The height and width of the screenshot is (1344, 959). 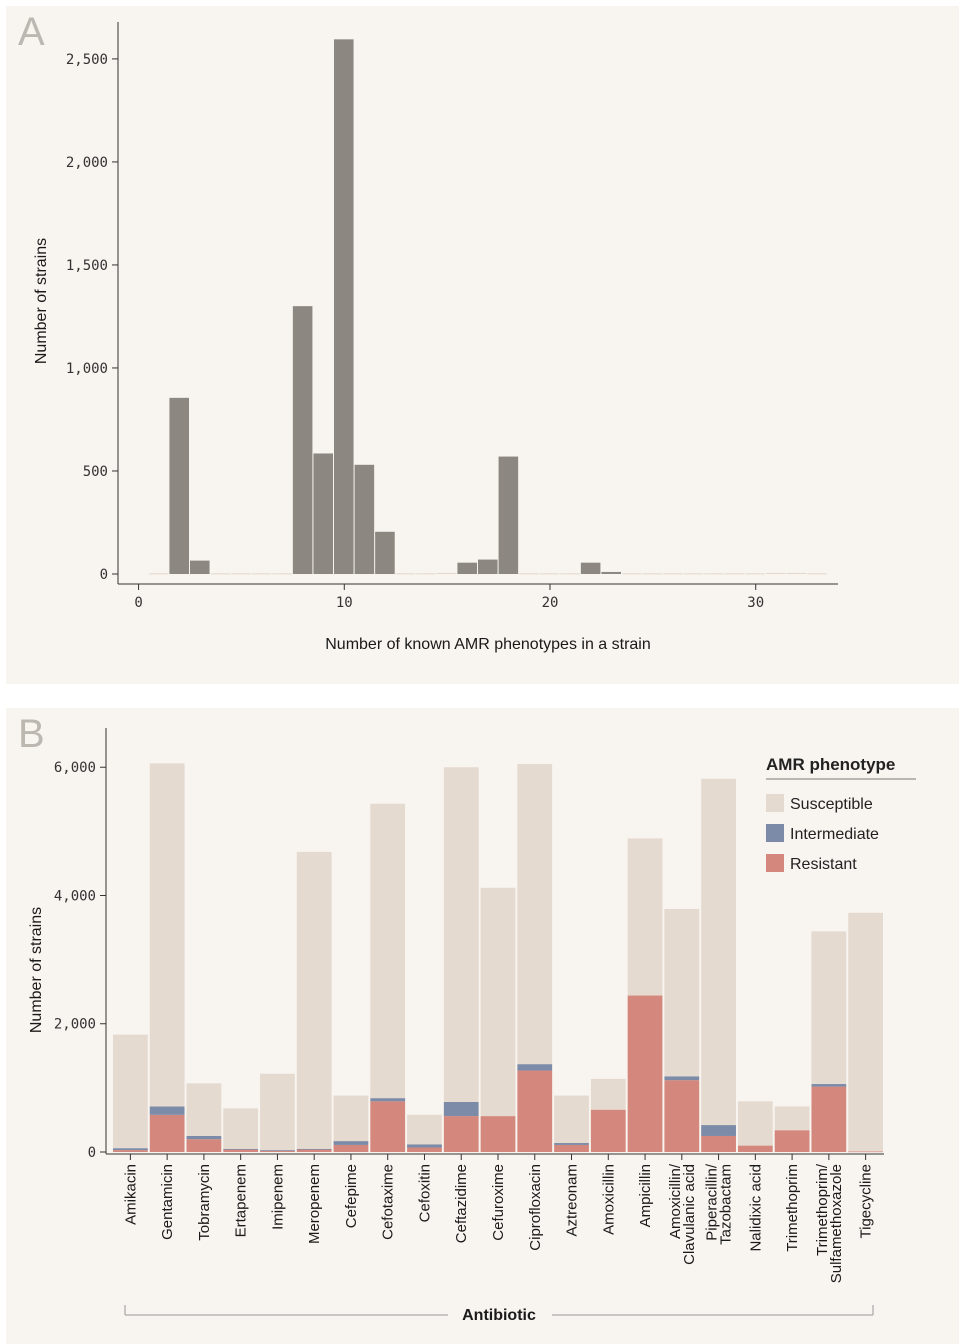 I want to click on category-label: Amoxicillin, so click(x=608, y=1199).